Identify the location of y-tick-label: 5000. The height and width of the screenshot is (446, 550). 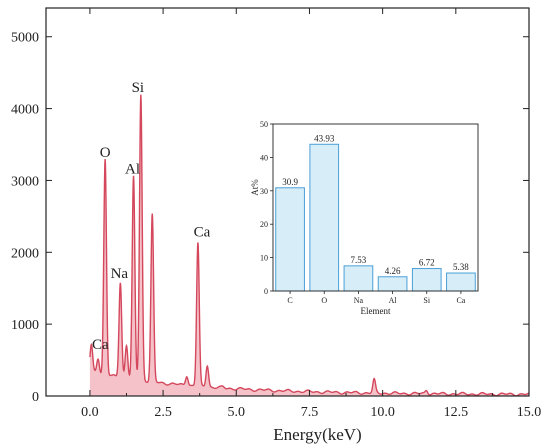
(25, 38).